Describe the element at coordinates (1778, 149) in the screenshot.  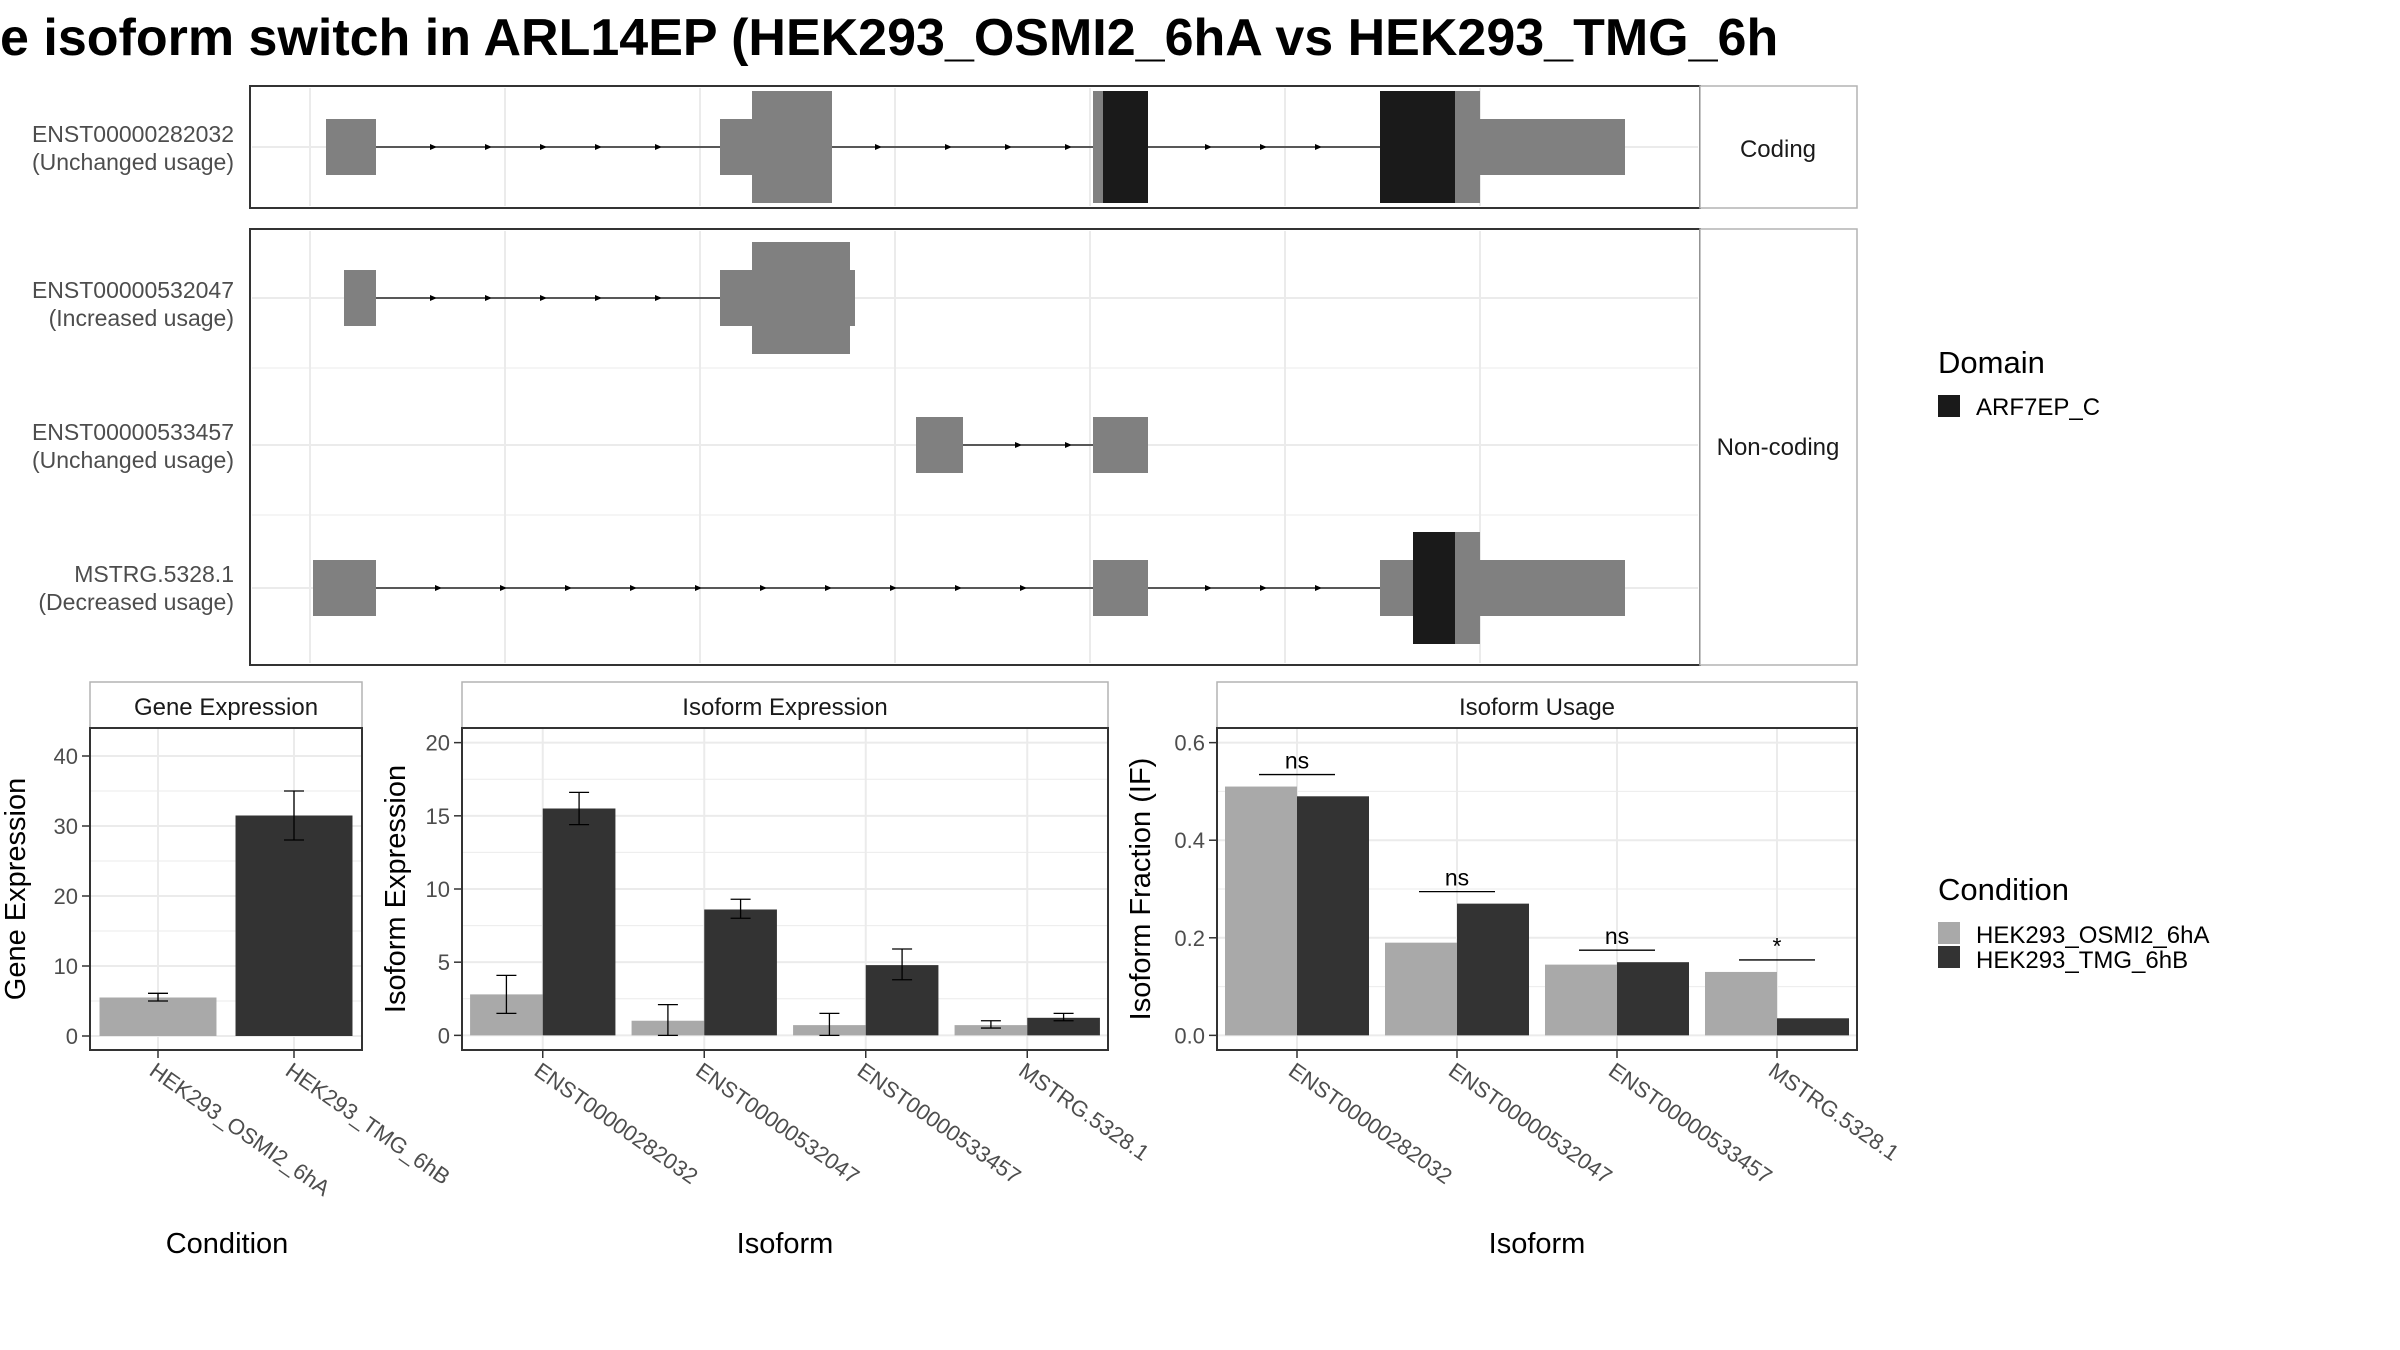
I see `strip-coding-label: Coding` at that location.